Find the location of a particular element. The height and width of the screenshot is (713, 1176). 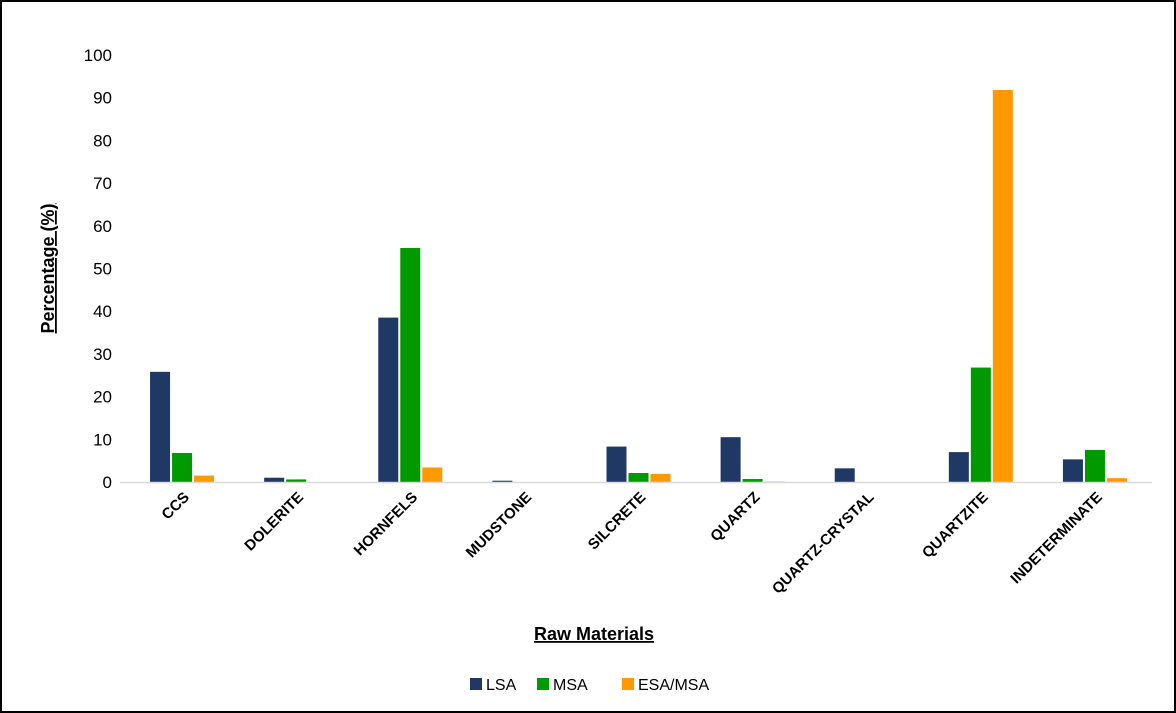

y-tick-label: 20 is located at coordinates (102, 397).